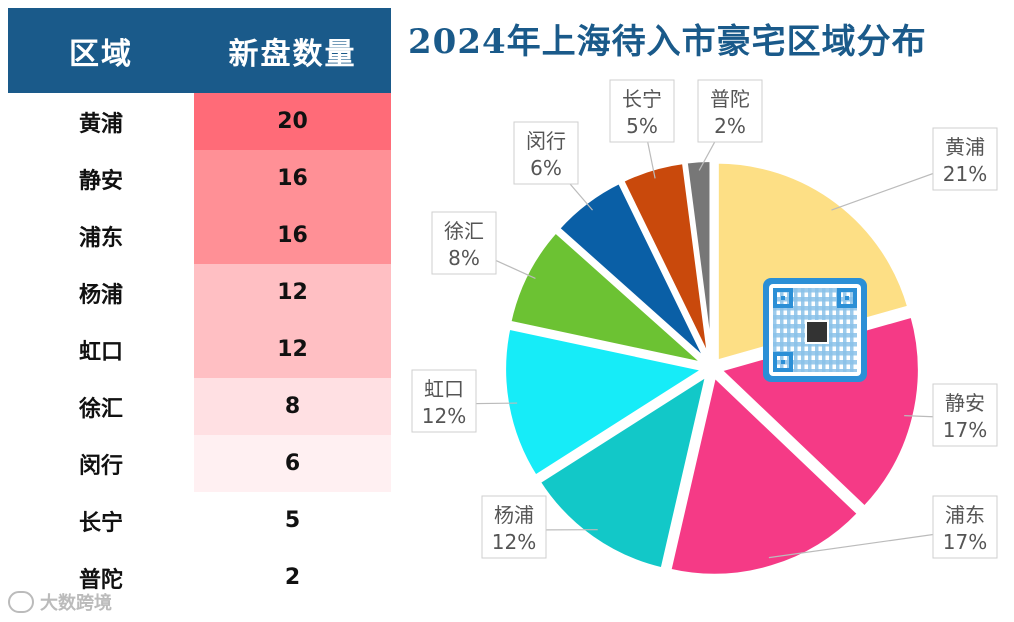 The image size is (1014, 622). What do you see at coordinates (100, 352) in the screenshot?
I see `row-district: 虹口` at bounding box center [100, 352].